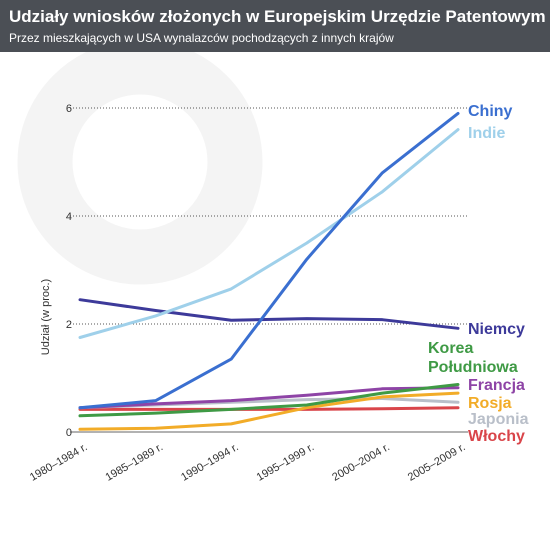  I want to click on y-tick-label: 4, so click(69, 217).